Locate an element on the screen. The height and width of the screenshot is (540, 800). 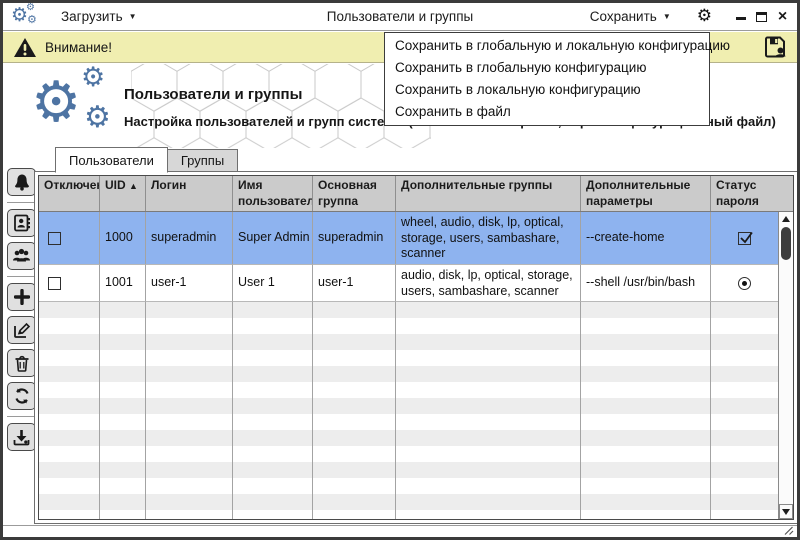
bell-icon is located at coordinates (21, 182).